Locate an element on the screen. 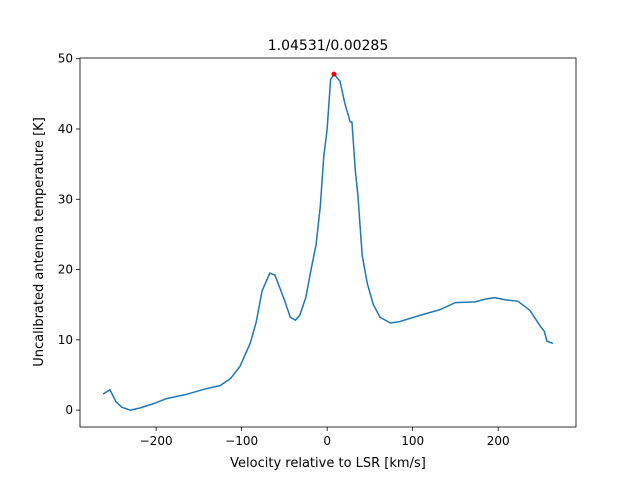  x-tick-label: −100 is located at coordinates (241, 441).